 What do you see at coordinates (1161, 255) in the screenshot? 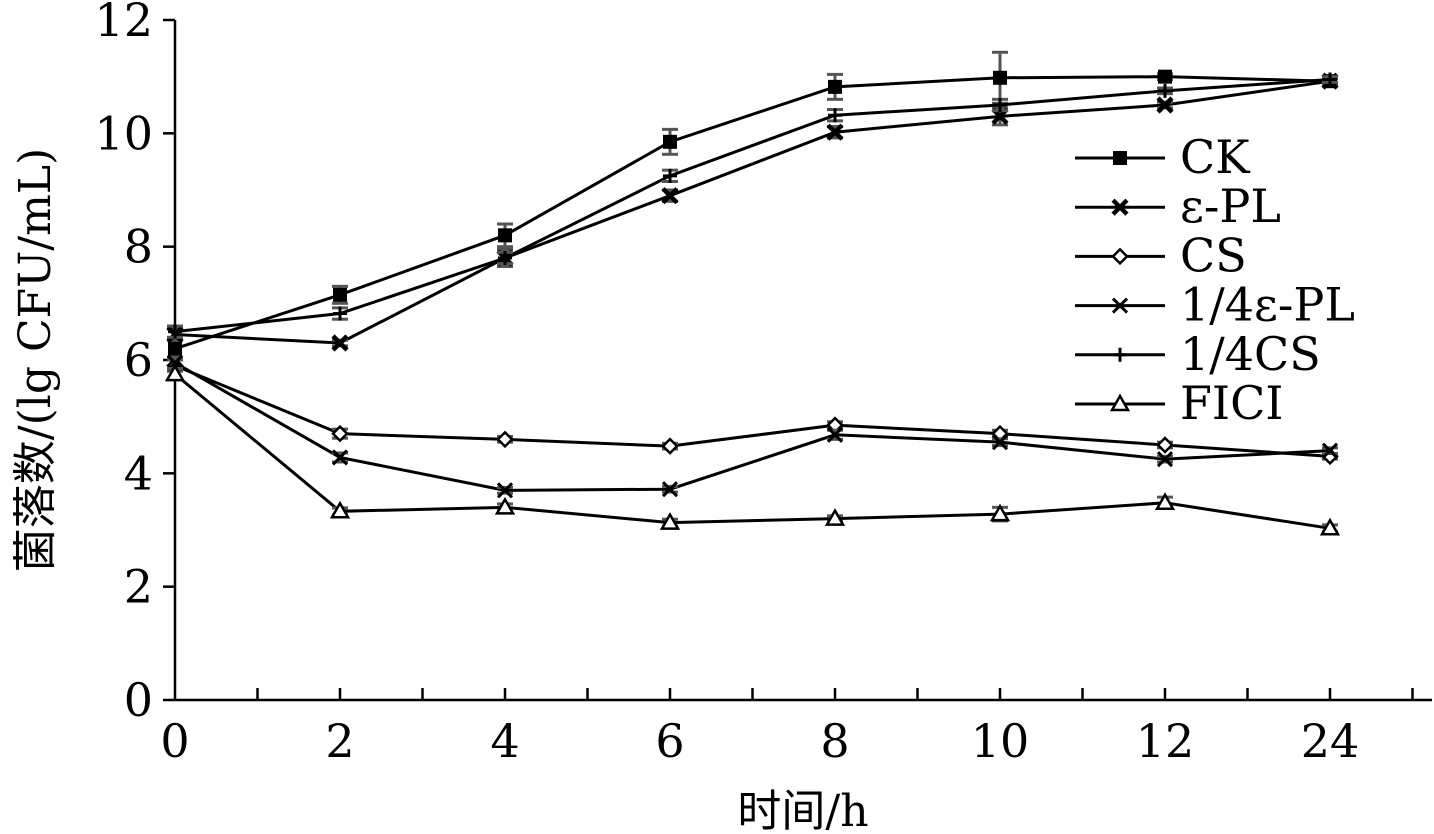
I see `legend-item: CS` at bounding box center [1161, 255].